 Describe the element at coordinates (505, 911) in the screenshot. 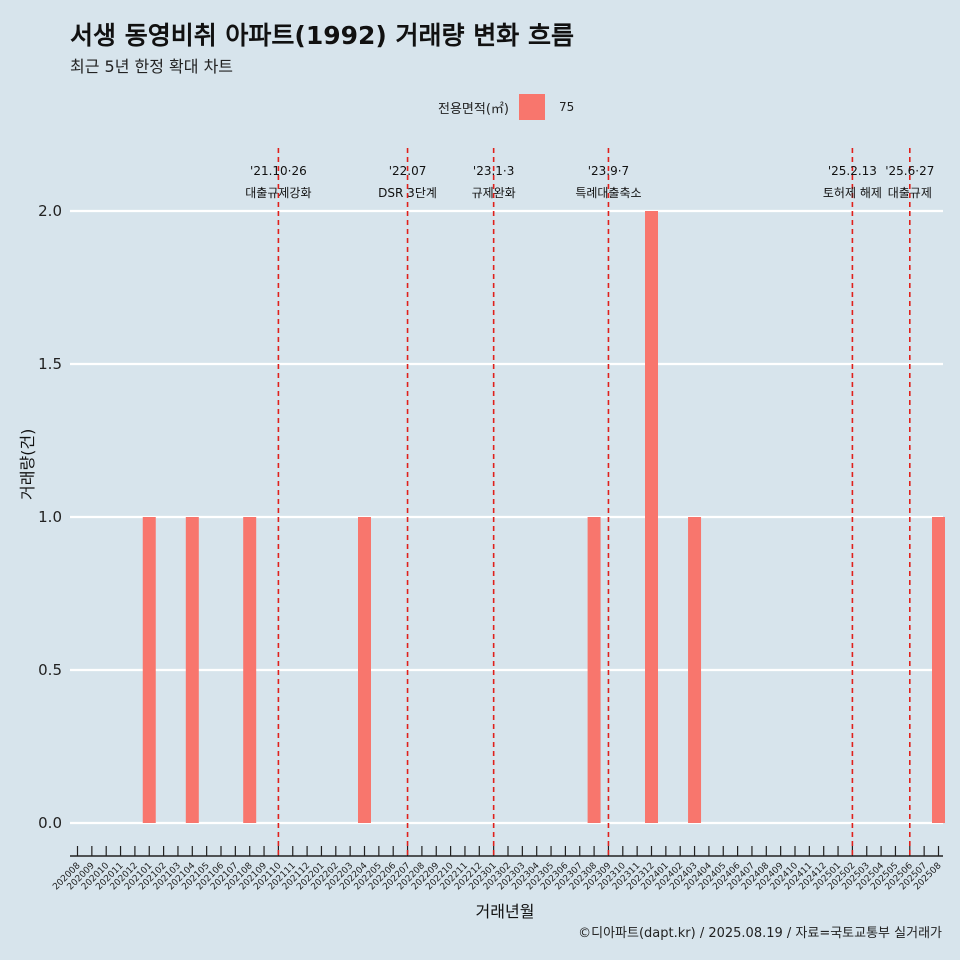

I see `x-axis-label: 거래년월` at that location.